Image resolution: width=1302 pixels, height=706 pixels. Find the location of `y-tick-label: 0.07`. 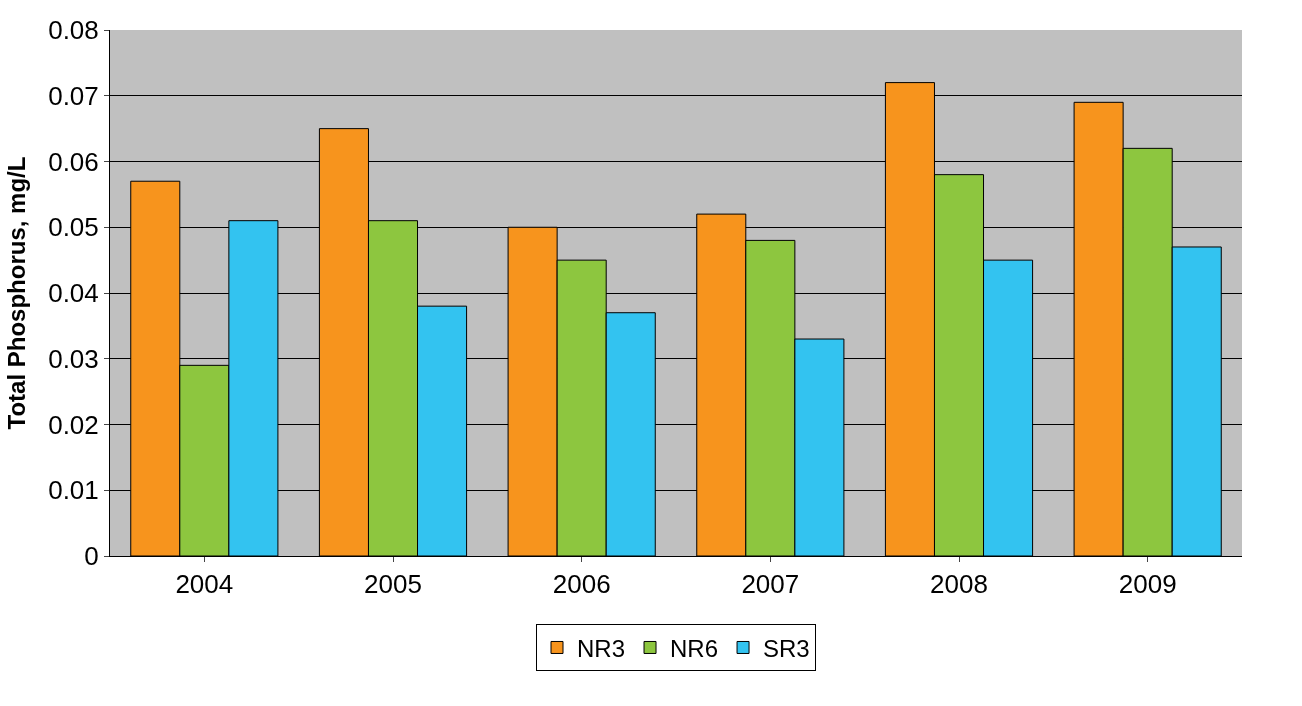

y-tick-label: 0.07 is located at coordinates (73, 95).